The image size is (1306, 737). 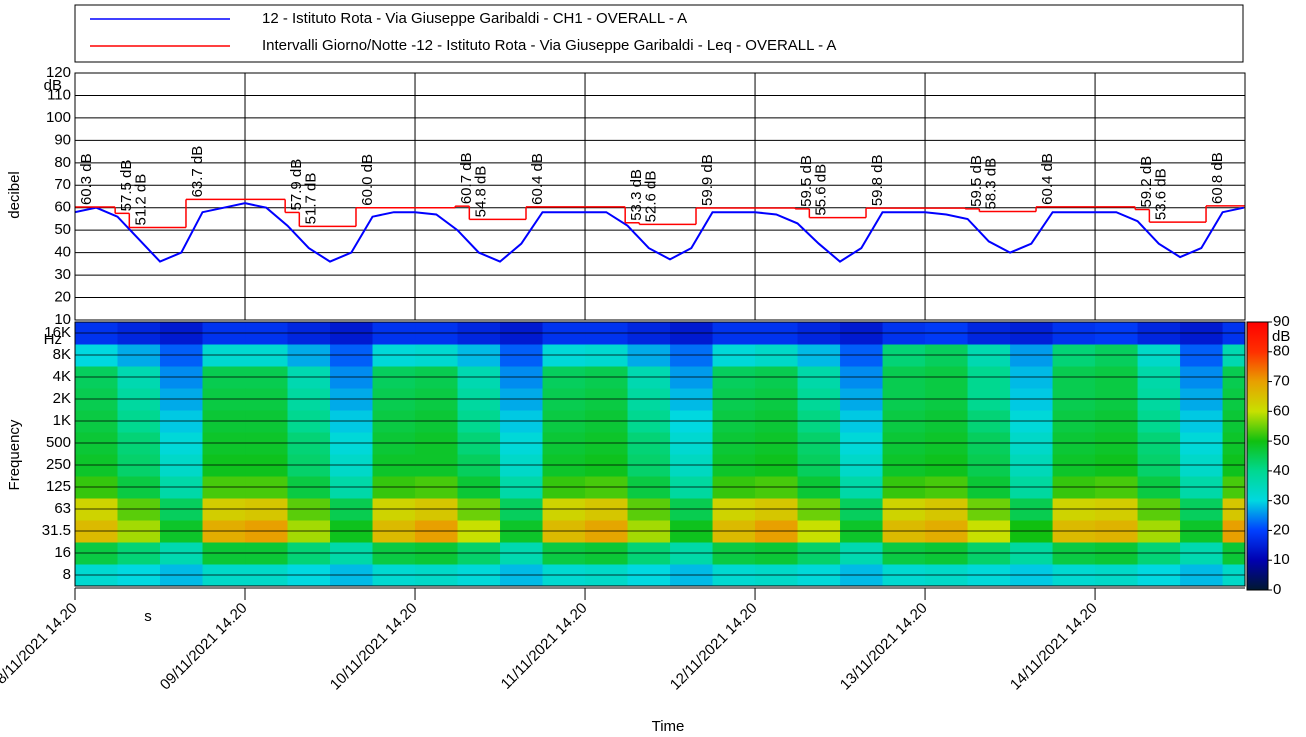 What do you see at coordinates (40, 647) in the screenshot?
I see `x-tick-label: 08/11/2021 14.20` at bounding box center [40, 647].